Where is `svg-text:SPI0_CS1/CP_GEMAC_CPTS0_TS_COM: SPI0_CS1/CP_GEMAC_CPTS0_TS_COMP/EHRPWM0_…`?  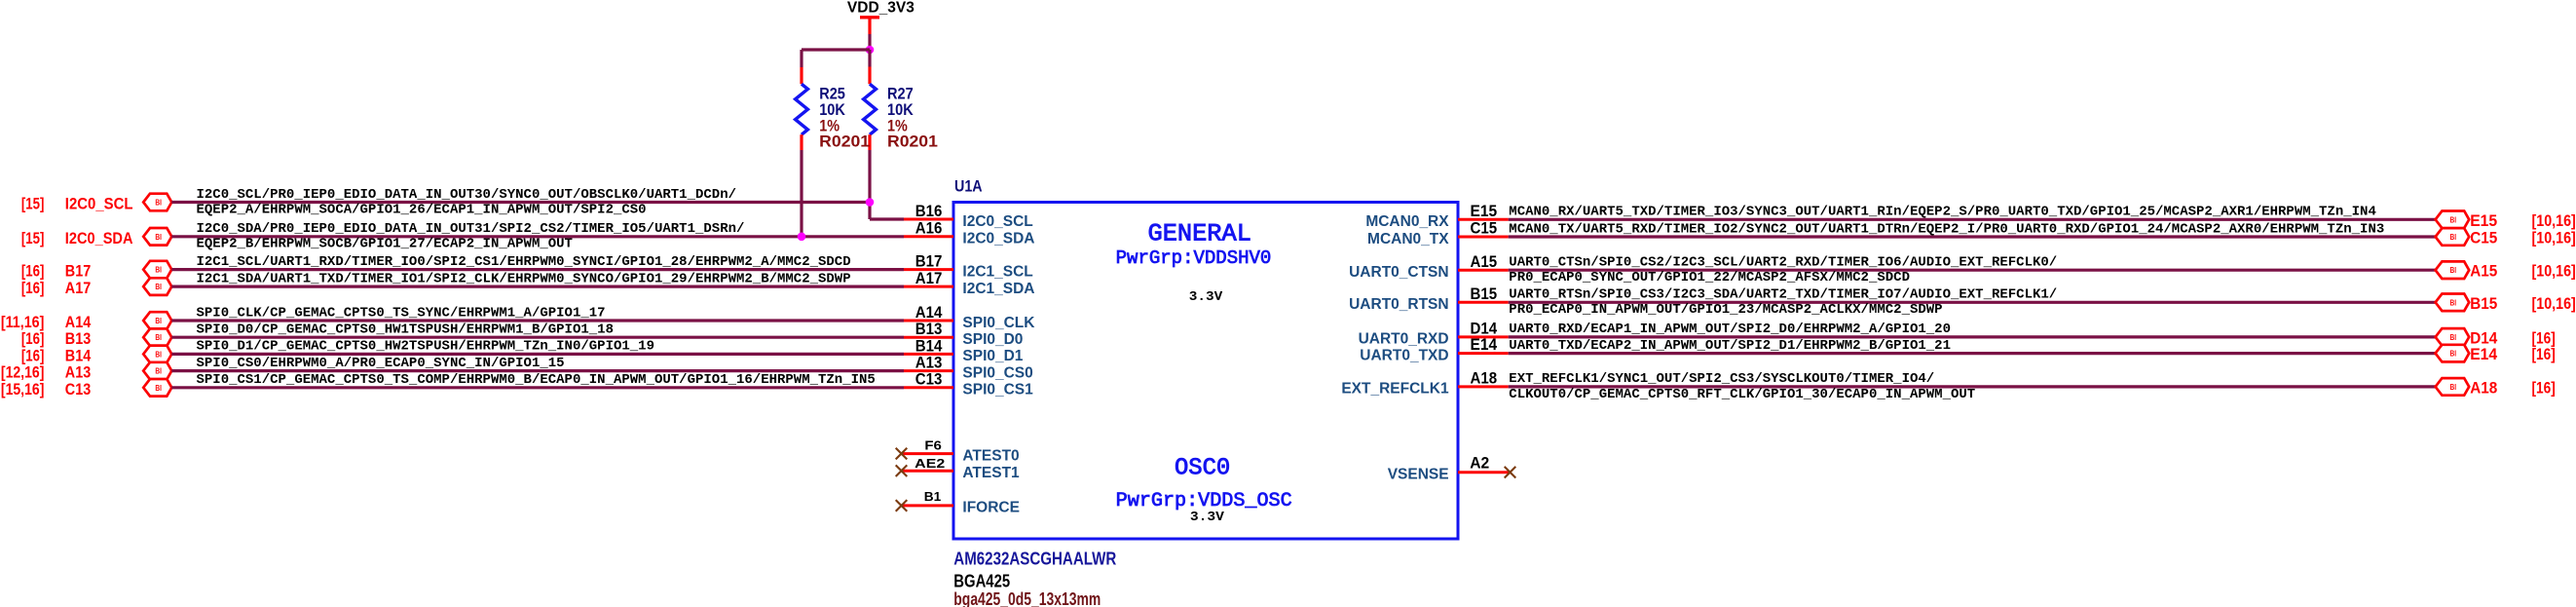 svg-text:SPI0_CS1/CP_GEMAC_CPTS0_TS_COM: SPI0_CS1/CP_GEMAC_CPTS0_TS_COMP/EHRPWM0_… is located at coordinates (536, 380).